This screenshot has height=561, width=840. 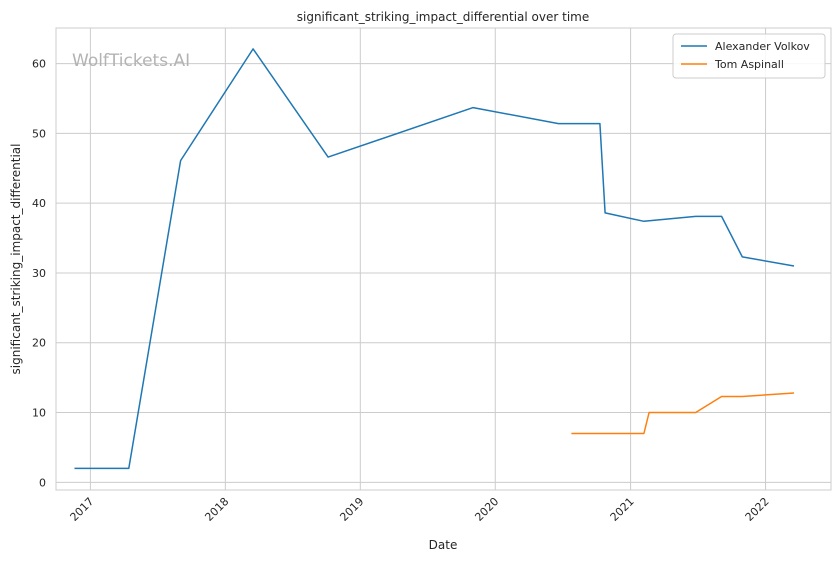 What do you see at coordinates (39, 343) in the screenshot?
I see `y-tick-label: 20` at bounding box center [39, 343].